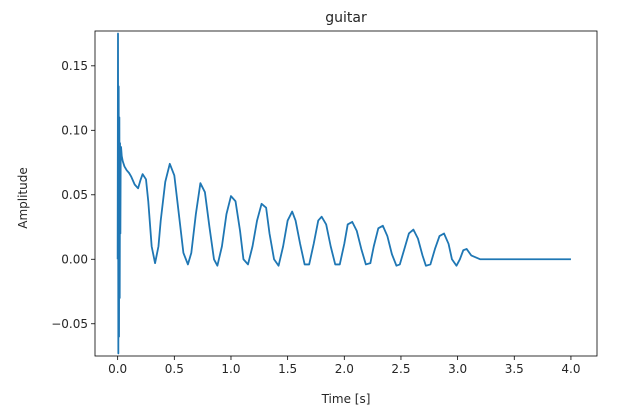 This screenshot has height=411, width=618. What do you see at coordinates (400, 369) in the screenshot?
I see `x-tick-label: 2.5` at bounding box center [400, 369].